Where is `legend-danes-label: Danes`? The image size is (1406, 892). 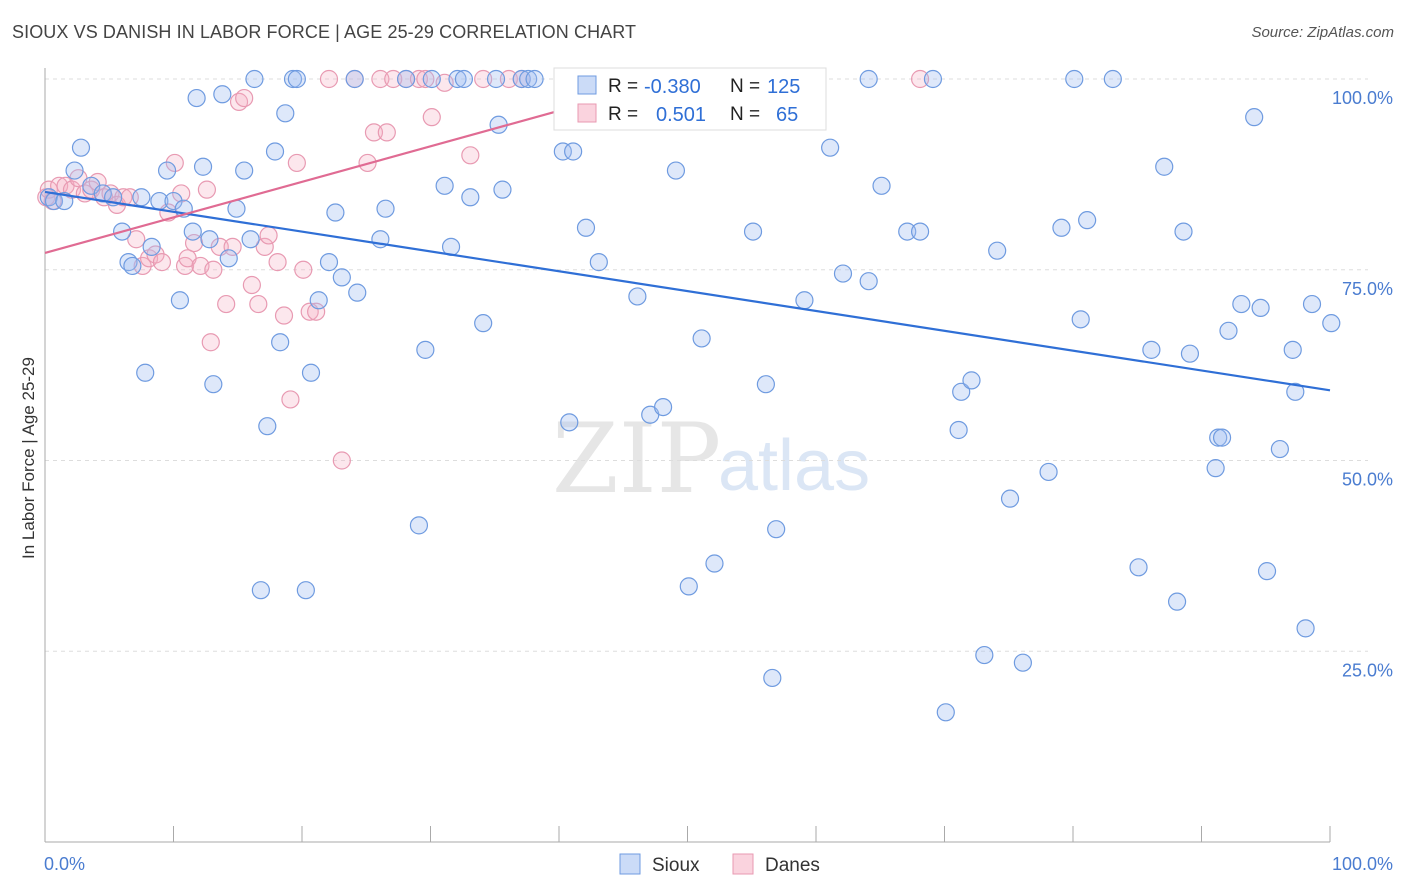 legend-danes-label: Danes is located at coordinates (792, 865).